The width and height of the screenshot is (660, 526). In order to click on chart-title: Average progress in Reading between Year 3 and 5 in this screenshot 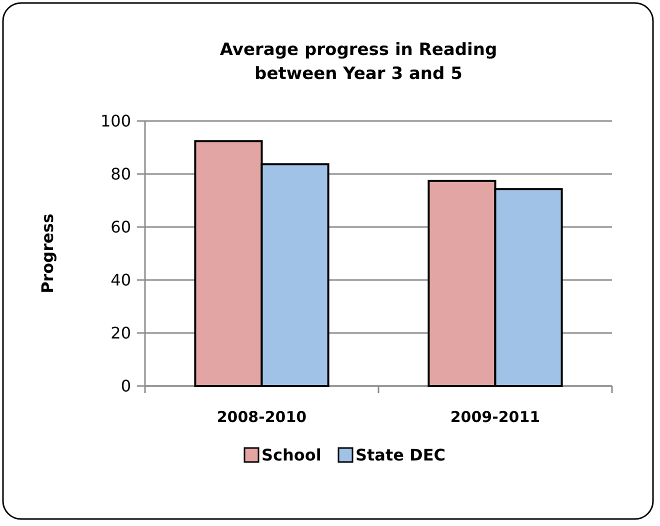, I will do `click(359, 62)`.